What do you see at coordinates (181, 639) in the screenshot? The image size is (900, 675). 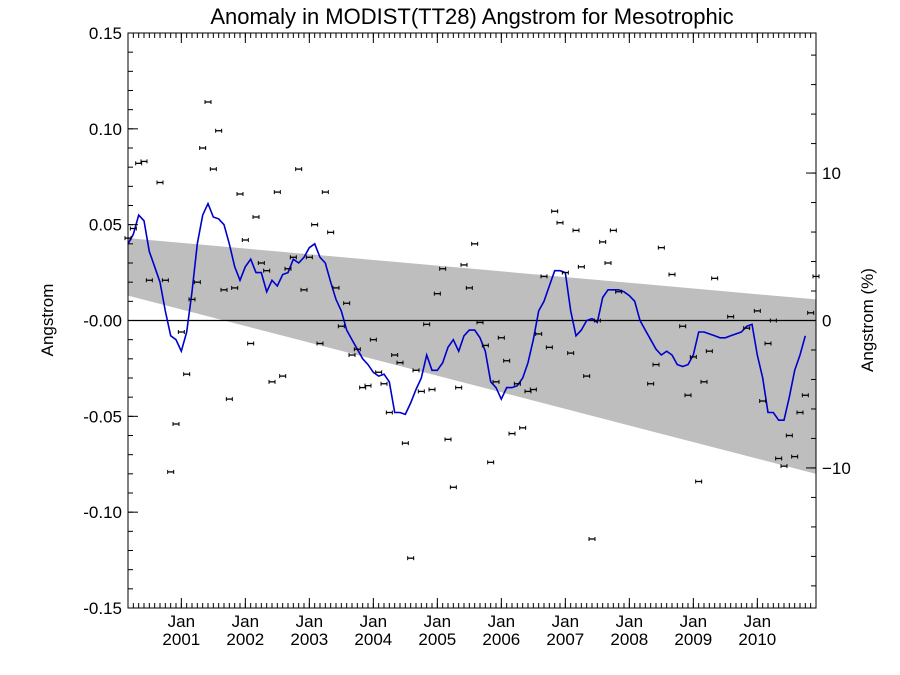 I see `x-tick-label-year: 2001` at bounding box center [181, 639].